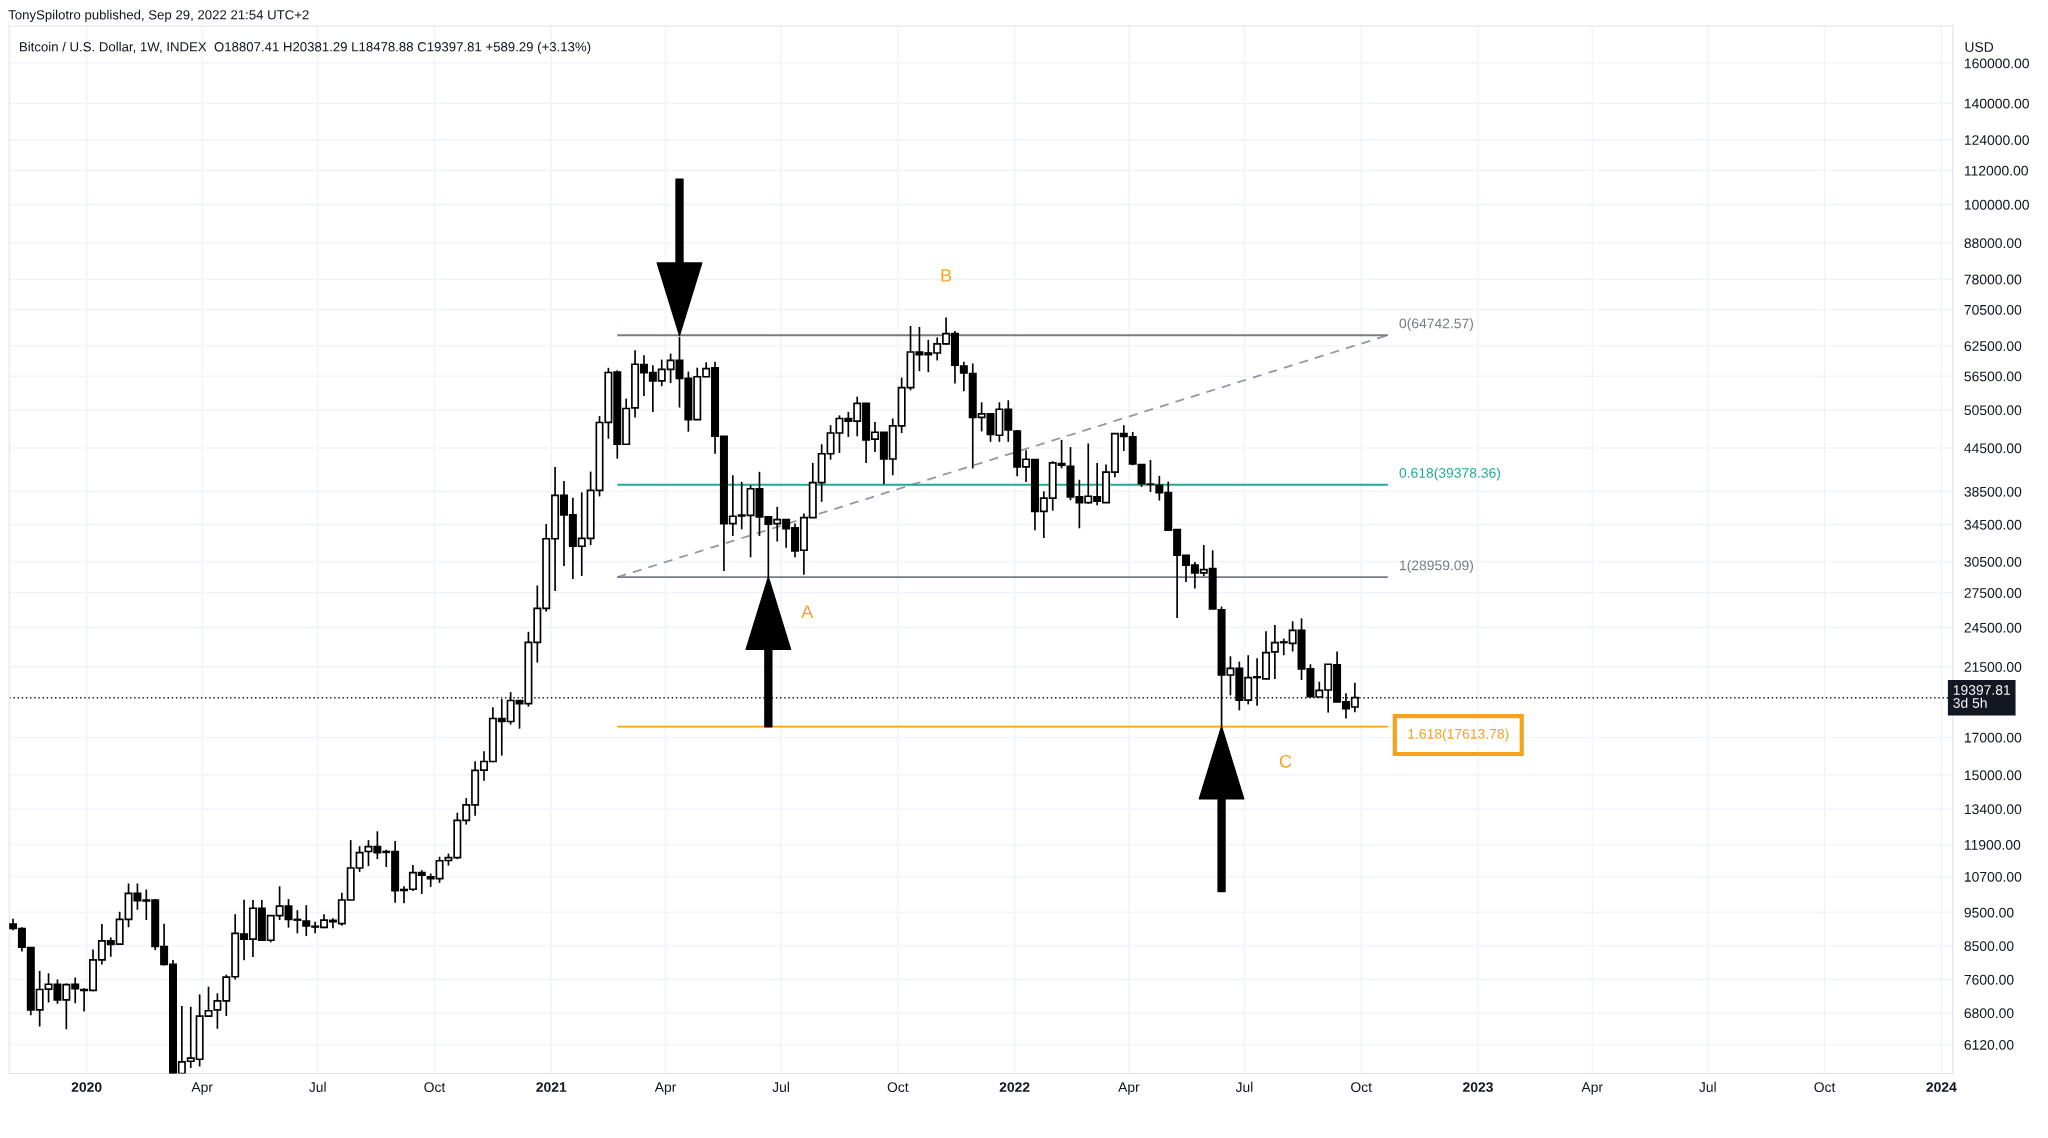 This screenshot has height=1138, width=2048. Describe the element at coordinates (946, 275) in the screenshot. I see `annotation: B` at that location.